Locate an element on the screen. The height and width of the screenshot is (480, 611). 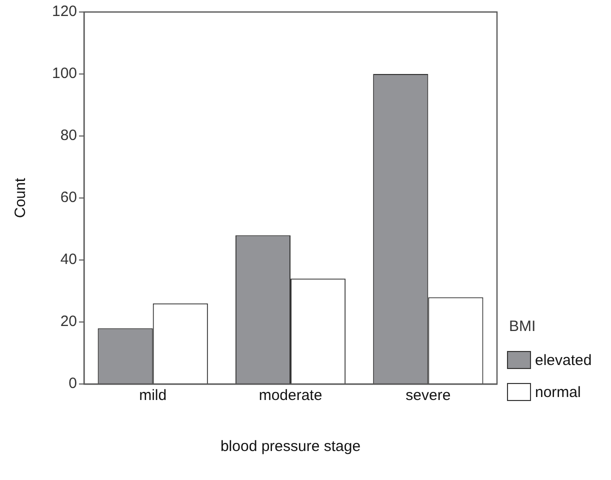
x-tick-label: mild is located at coordinates (153, 395).